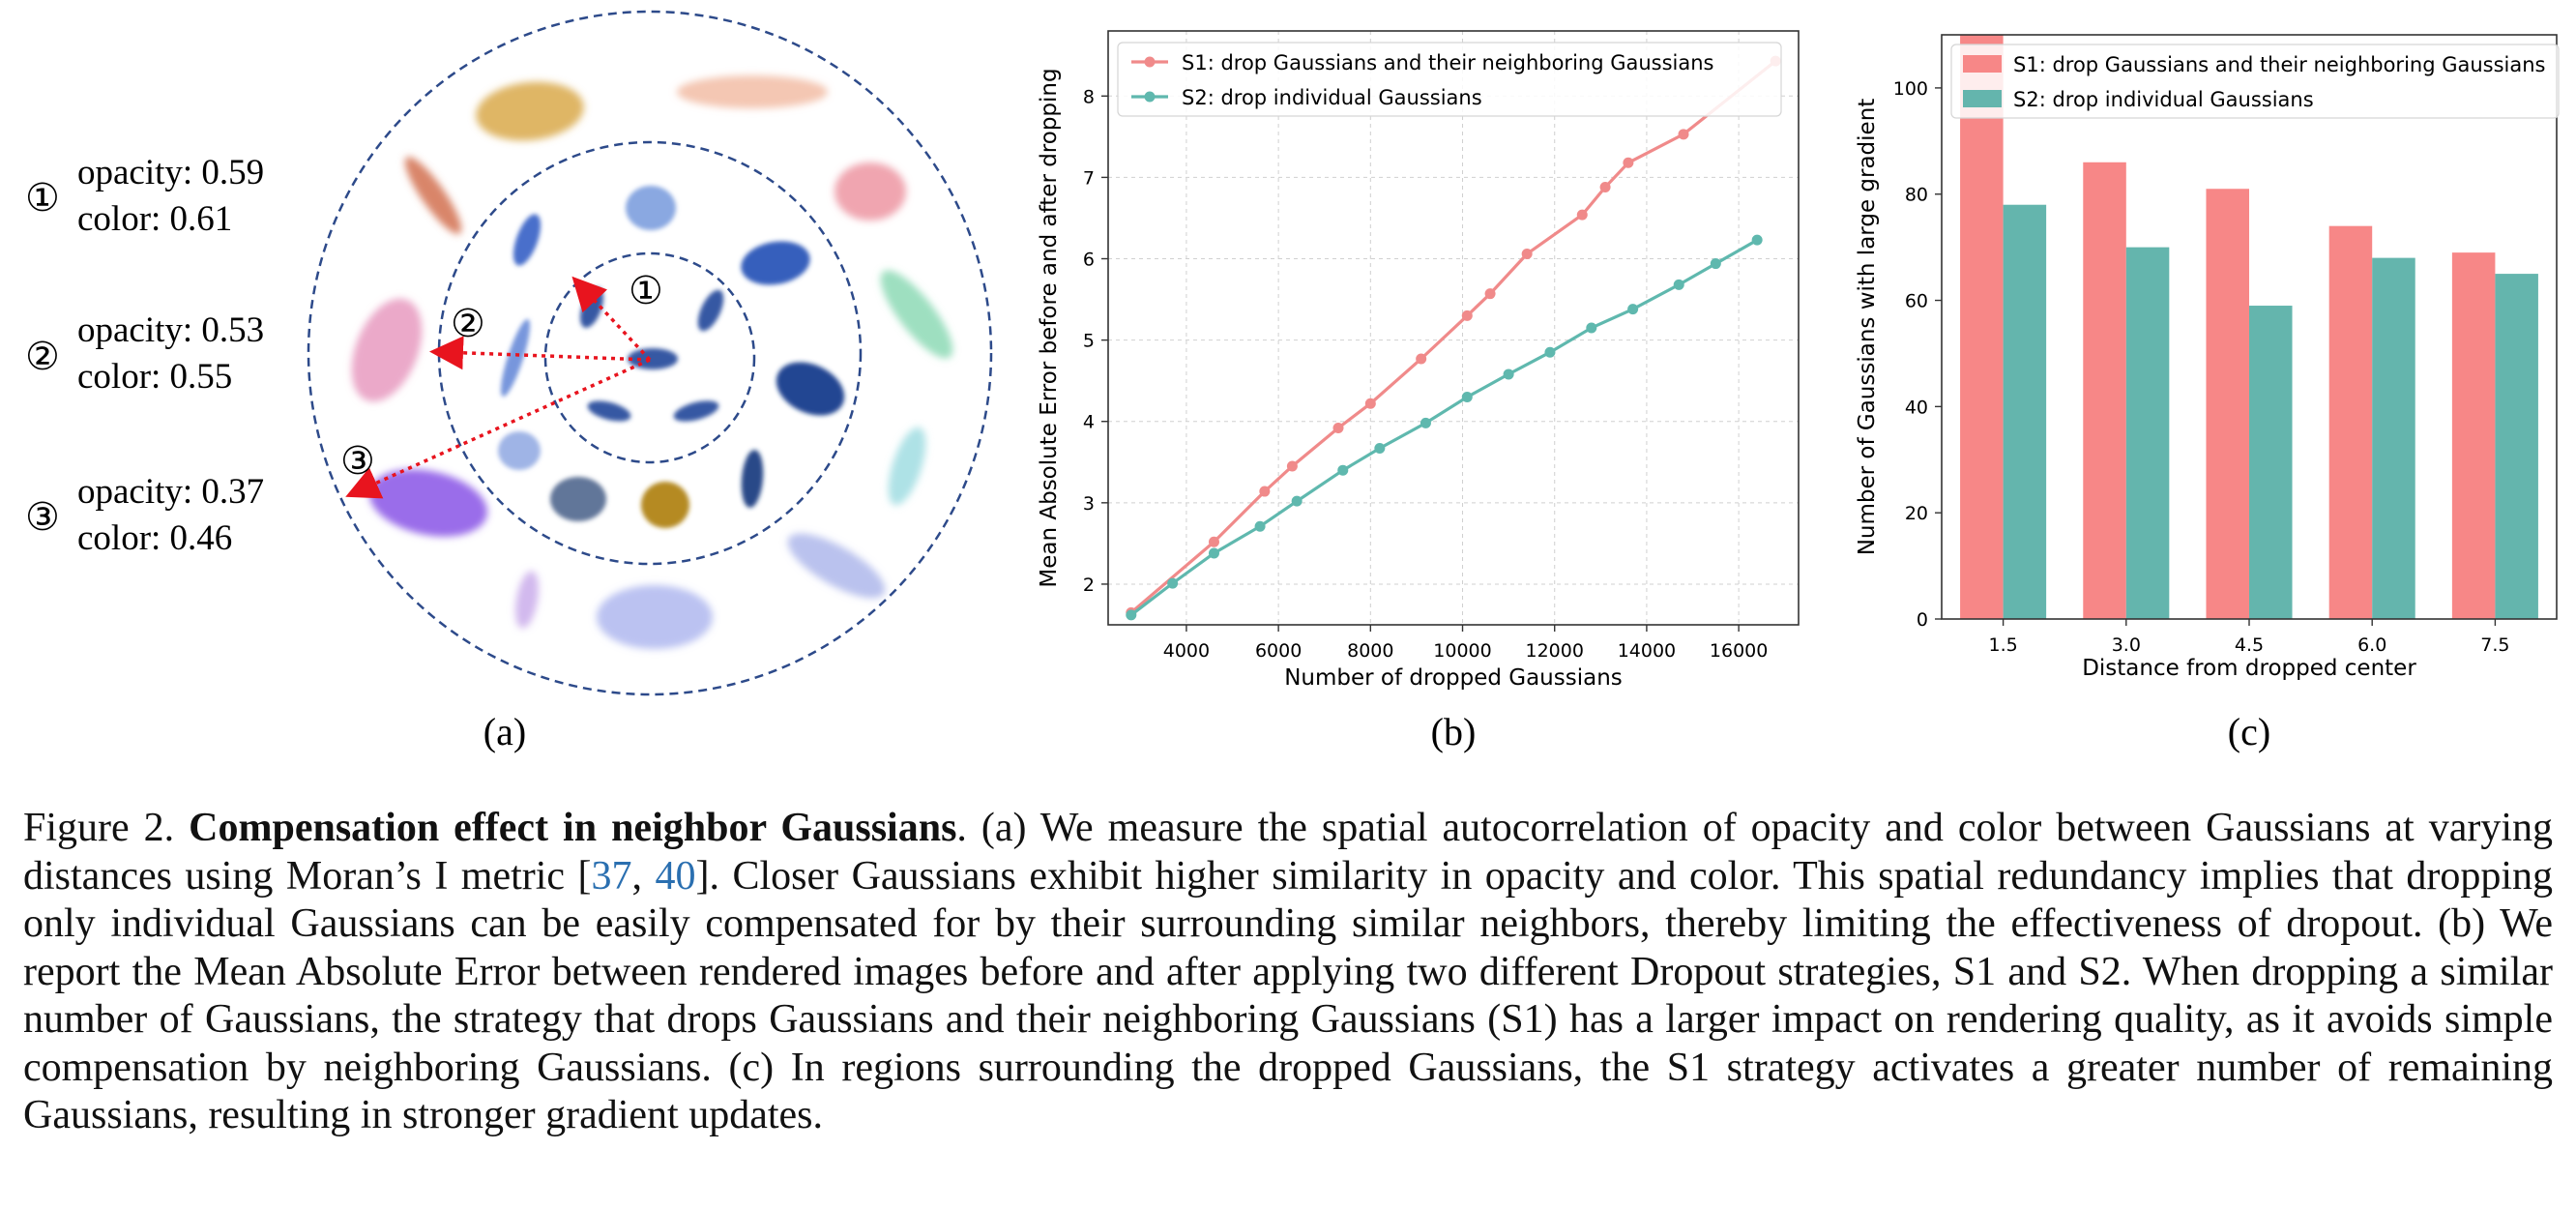 This screenshot has height=1209, width=2576. I want to click on annotation-2: ② opacity: 0.53 color: 0.55, so click(144, 353).